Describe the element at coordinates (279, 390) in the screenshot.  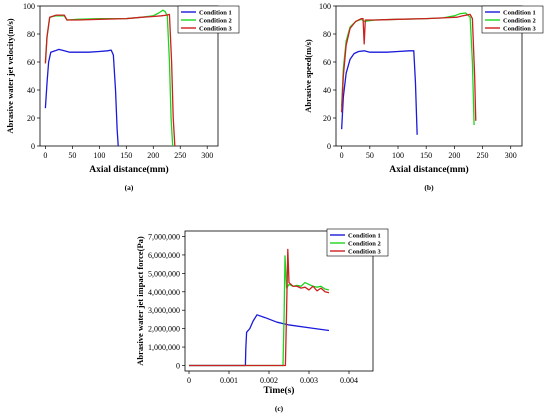
I see `x-axis-label: Time(s)` at that location.